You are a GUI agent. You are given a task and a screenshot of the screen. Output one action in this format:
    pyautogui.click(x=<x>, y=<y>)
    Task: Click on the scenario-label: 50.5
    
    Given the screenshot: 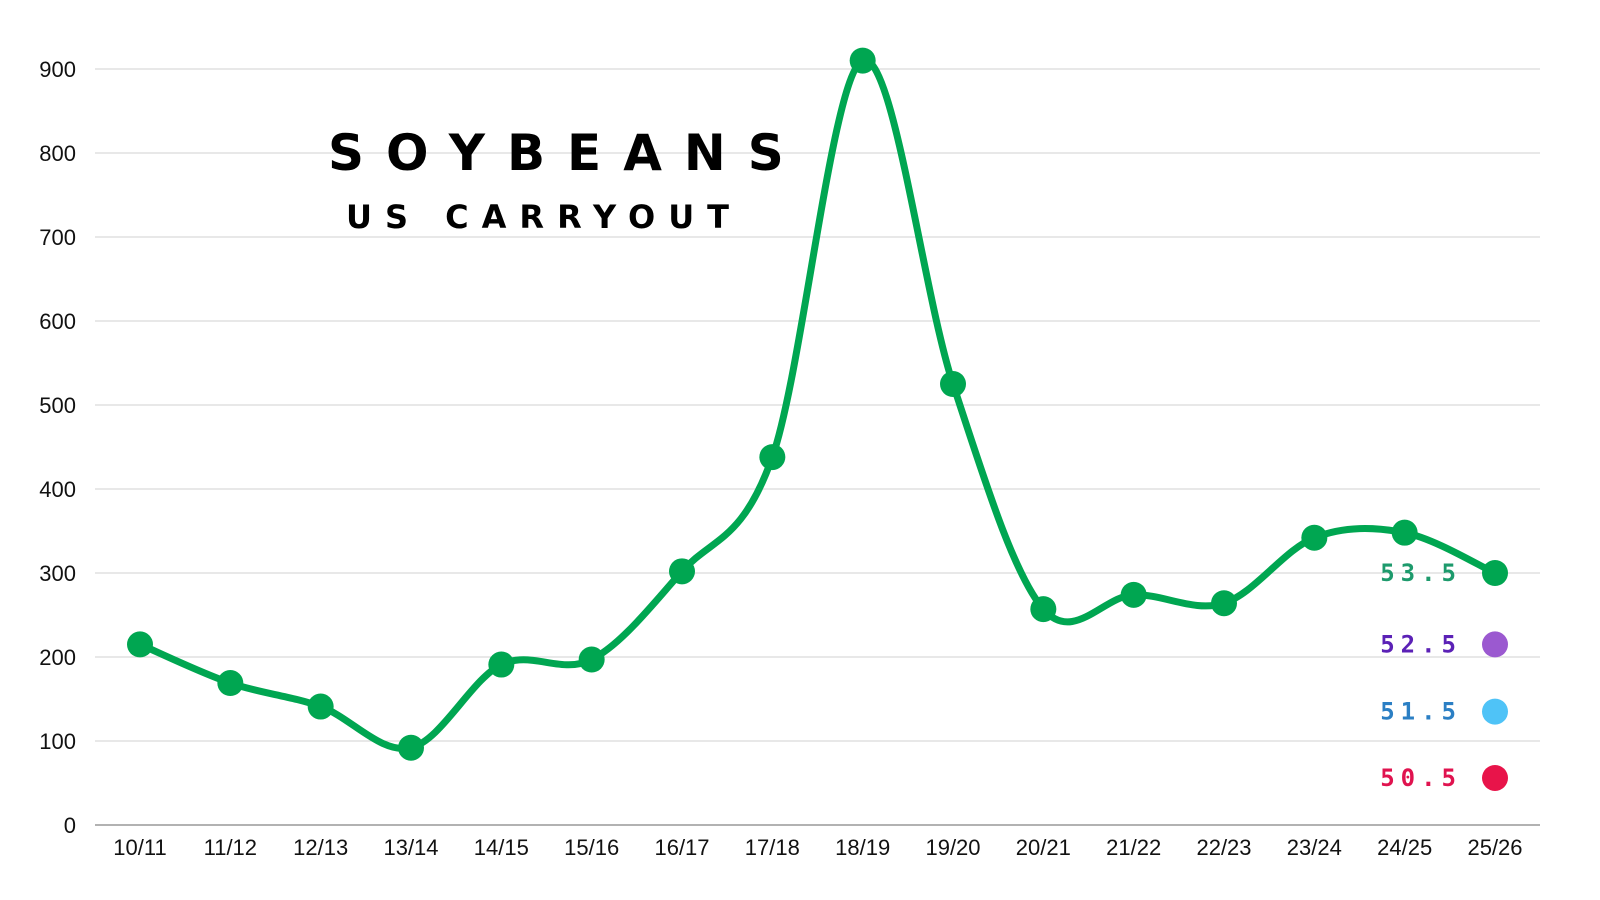 What is the action you would take?
    pyautogui.click(x=1421, y=778)
    